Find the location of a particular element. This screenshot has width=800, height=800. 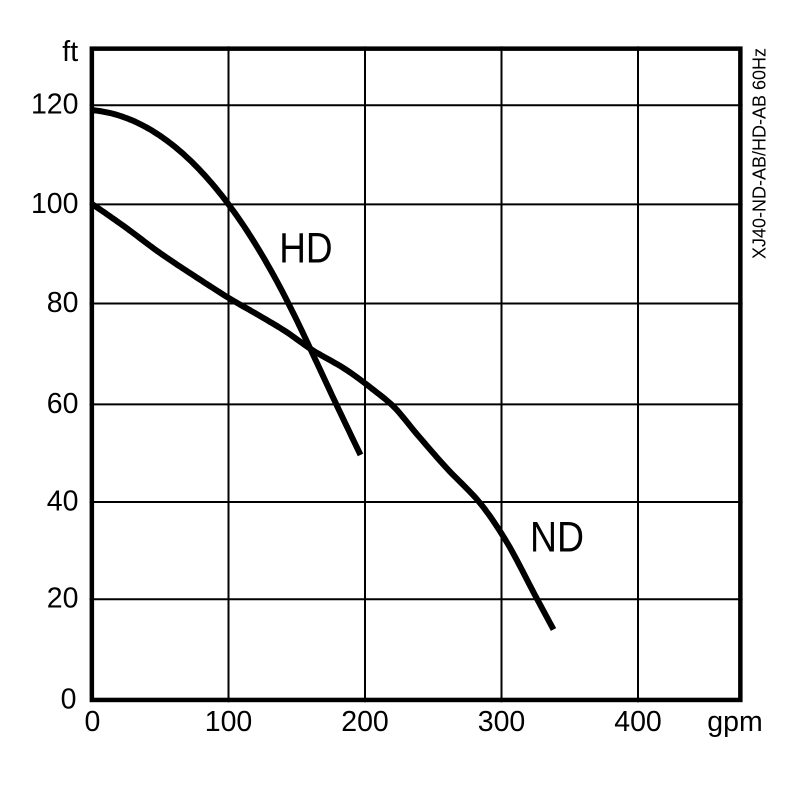

svg-text: ft is located at coordinates (70, 52).